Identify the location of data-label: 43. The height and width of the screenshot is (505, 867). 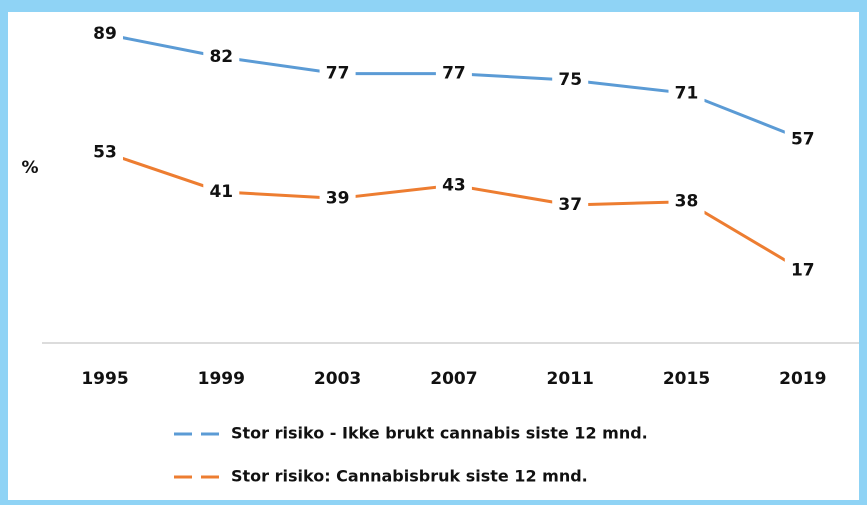
(454, 185).